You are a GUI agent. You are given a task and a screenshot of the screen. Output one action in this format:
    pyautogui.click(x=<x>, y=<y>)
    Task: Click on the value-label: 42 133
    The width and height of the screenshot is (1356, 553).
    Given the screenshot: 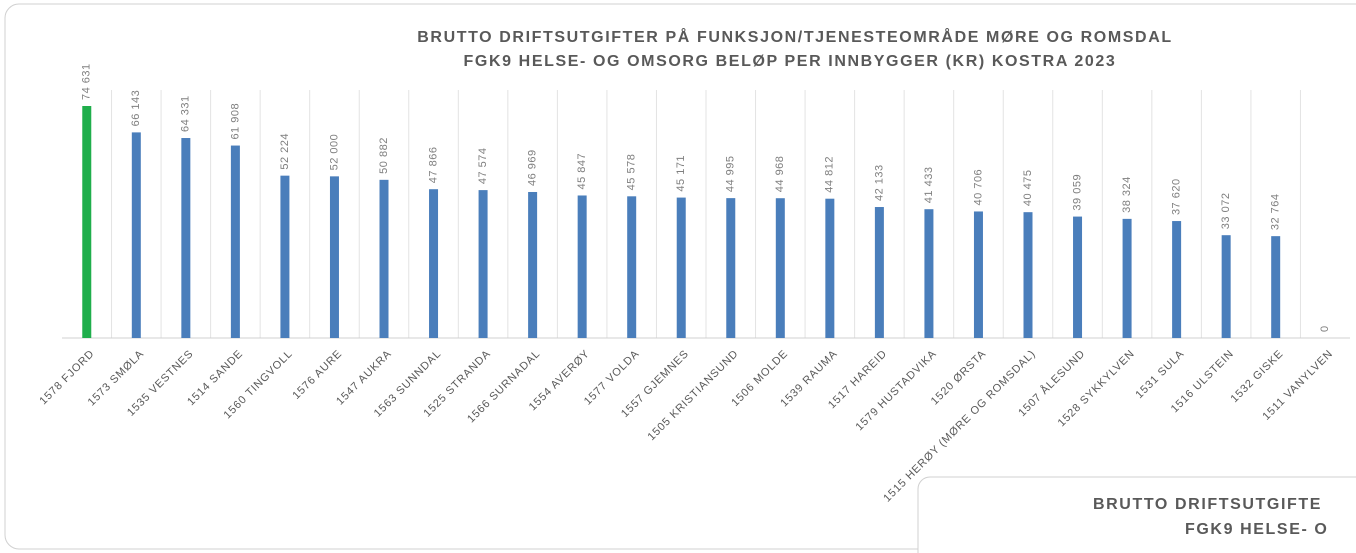 What is the action you would take?
    pyautogui.click(x=879, y=182)
    